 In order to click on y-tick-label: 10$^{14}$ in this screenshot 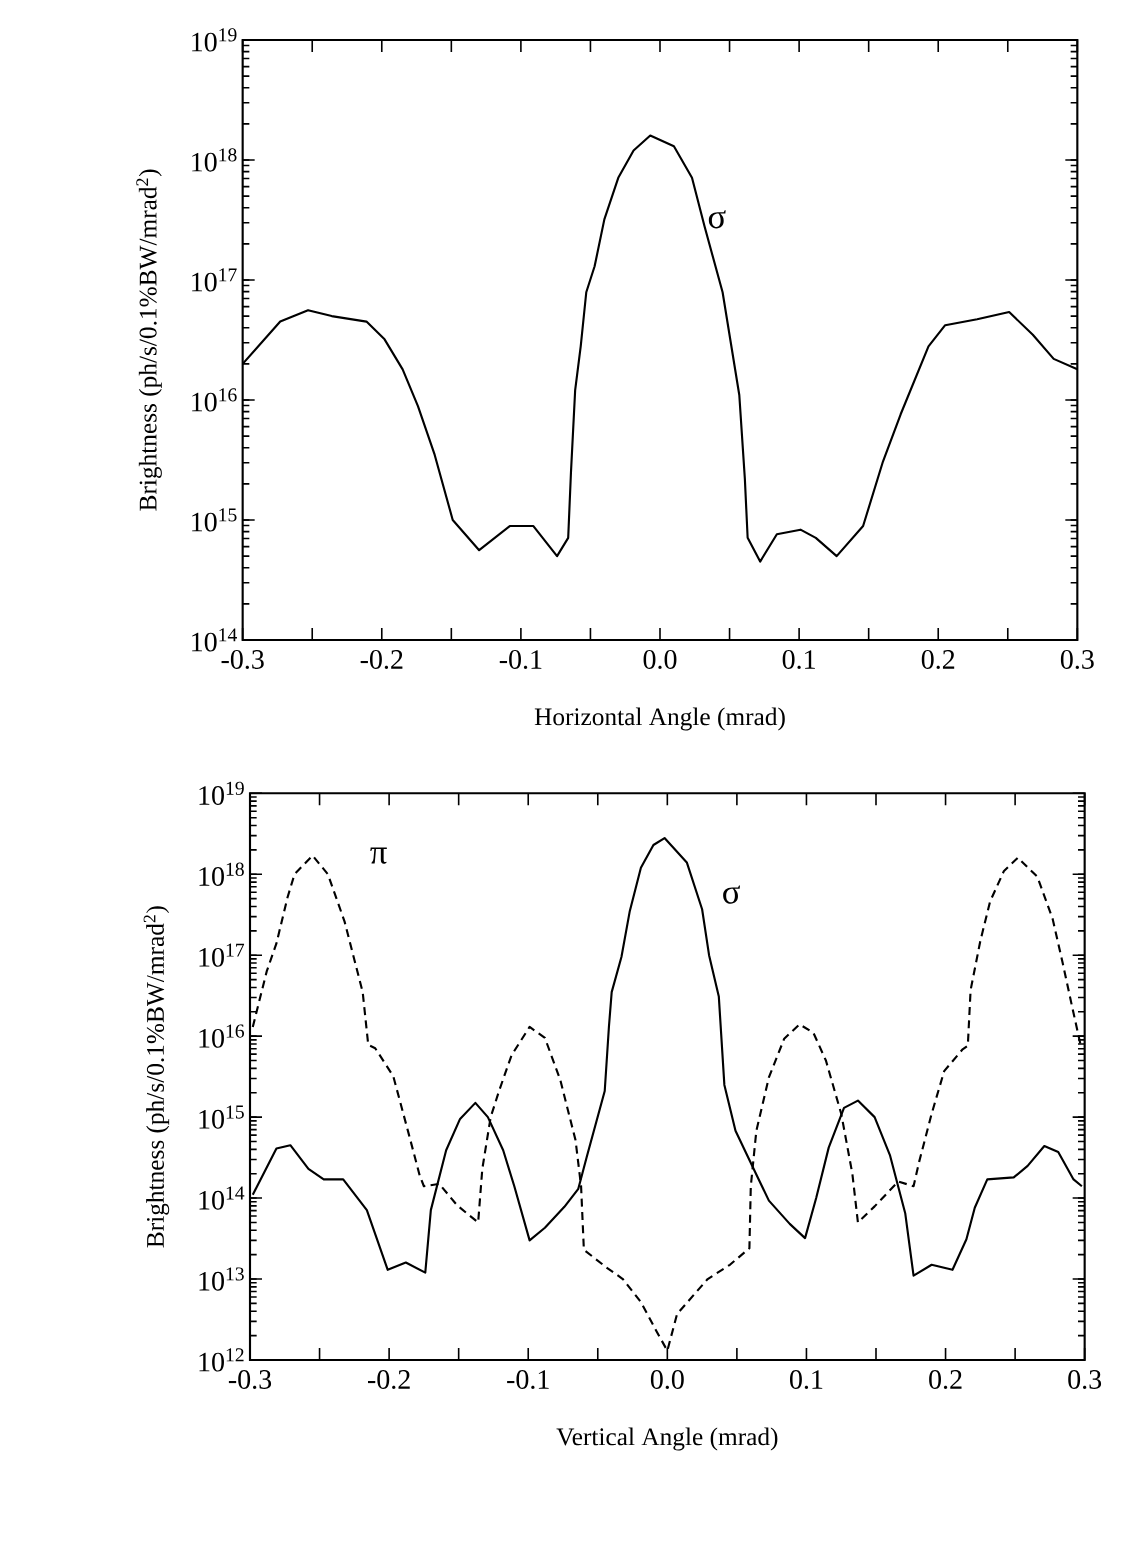, I will do `click(222, 1198)`.